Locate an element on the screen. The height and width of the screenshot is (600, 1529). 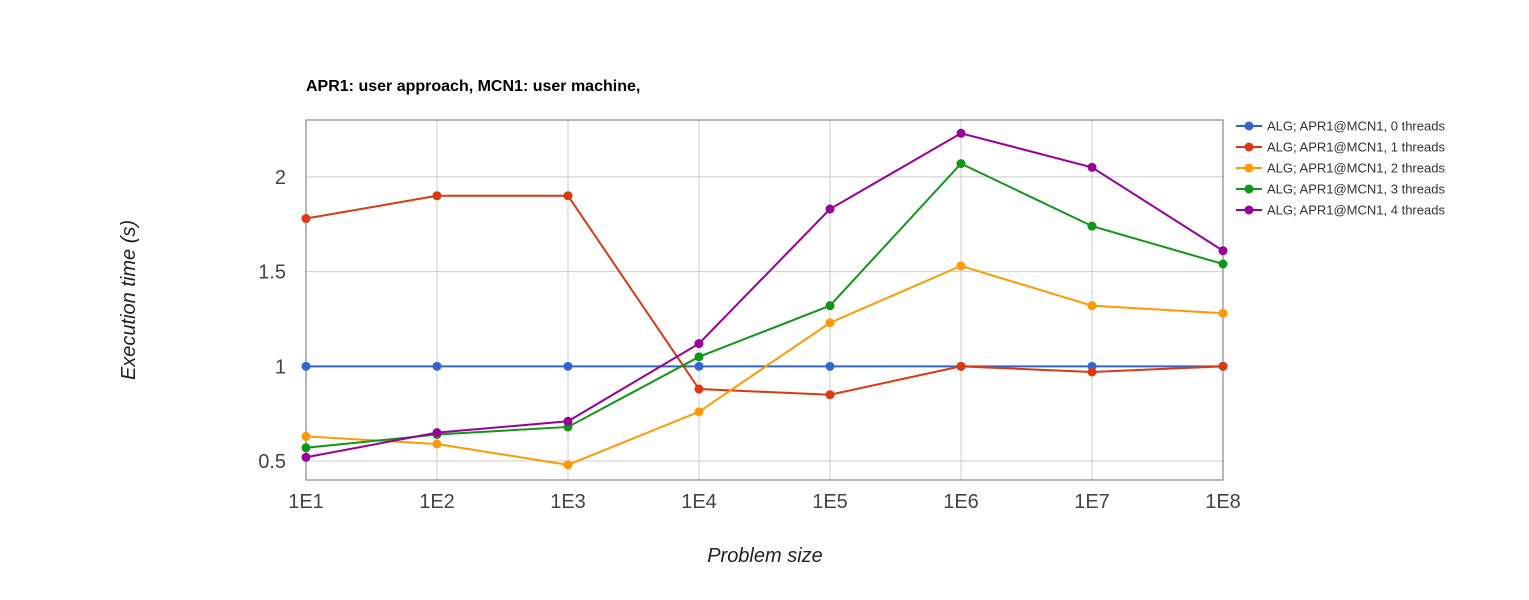
legend-entry: ALG; APR1@MCN1, 3 threads is located at coordinates (1356, 189).